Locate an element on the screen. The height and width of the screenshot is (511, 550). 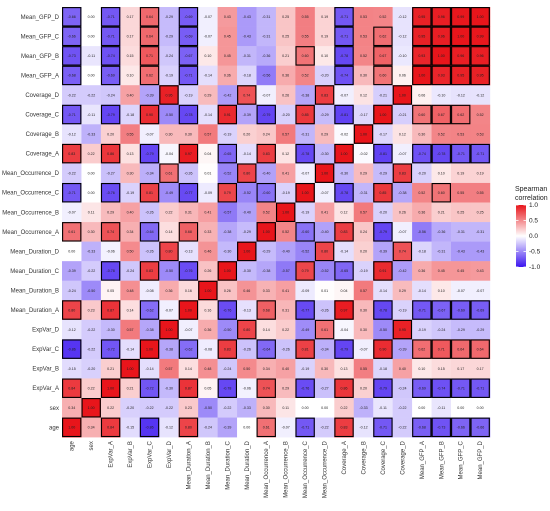
cell-value: -0.04 is located at coordinates (169, 154).